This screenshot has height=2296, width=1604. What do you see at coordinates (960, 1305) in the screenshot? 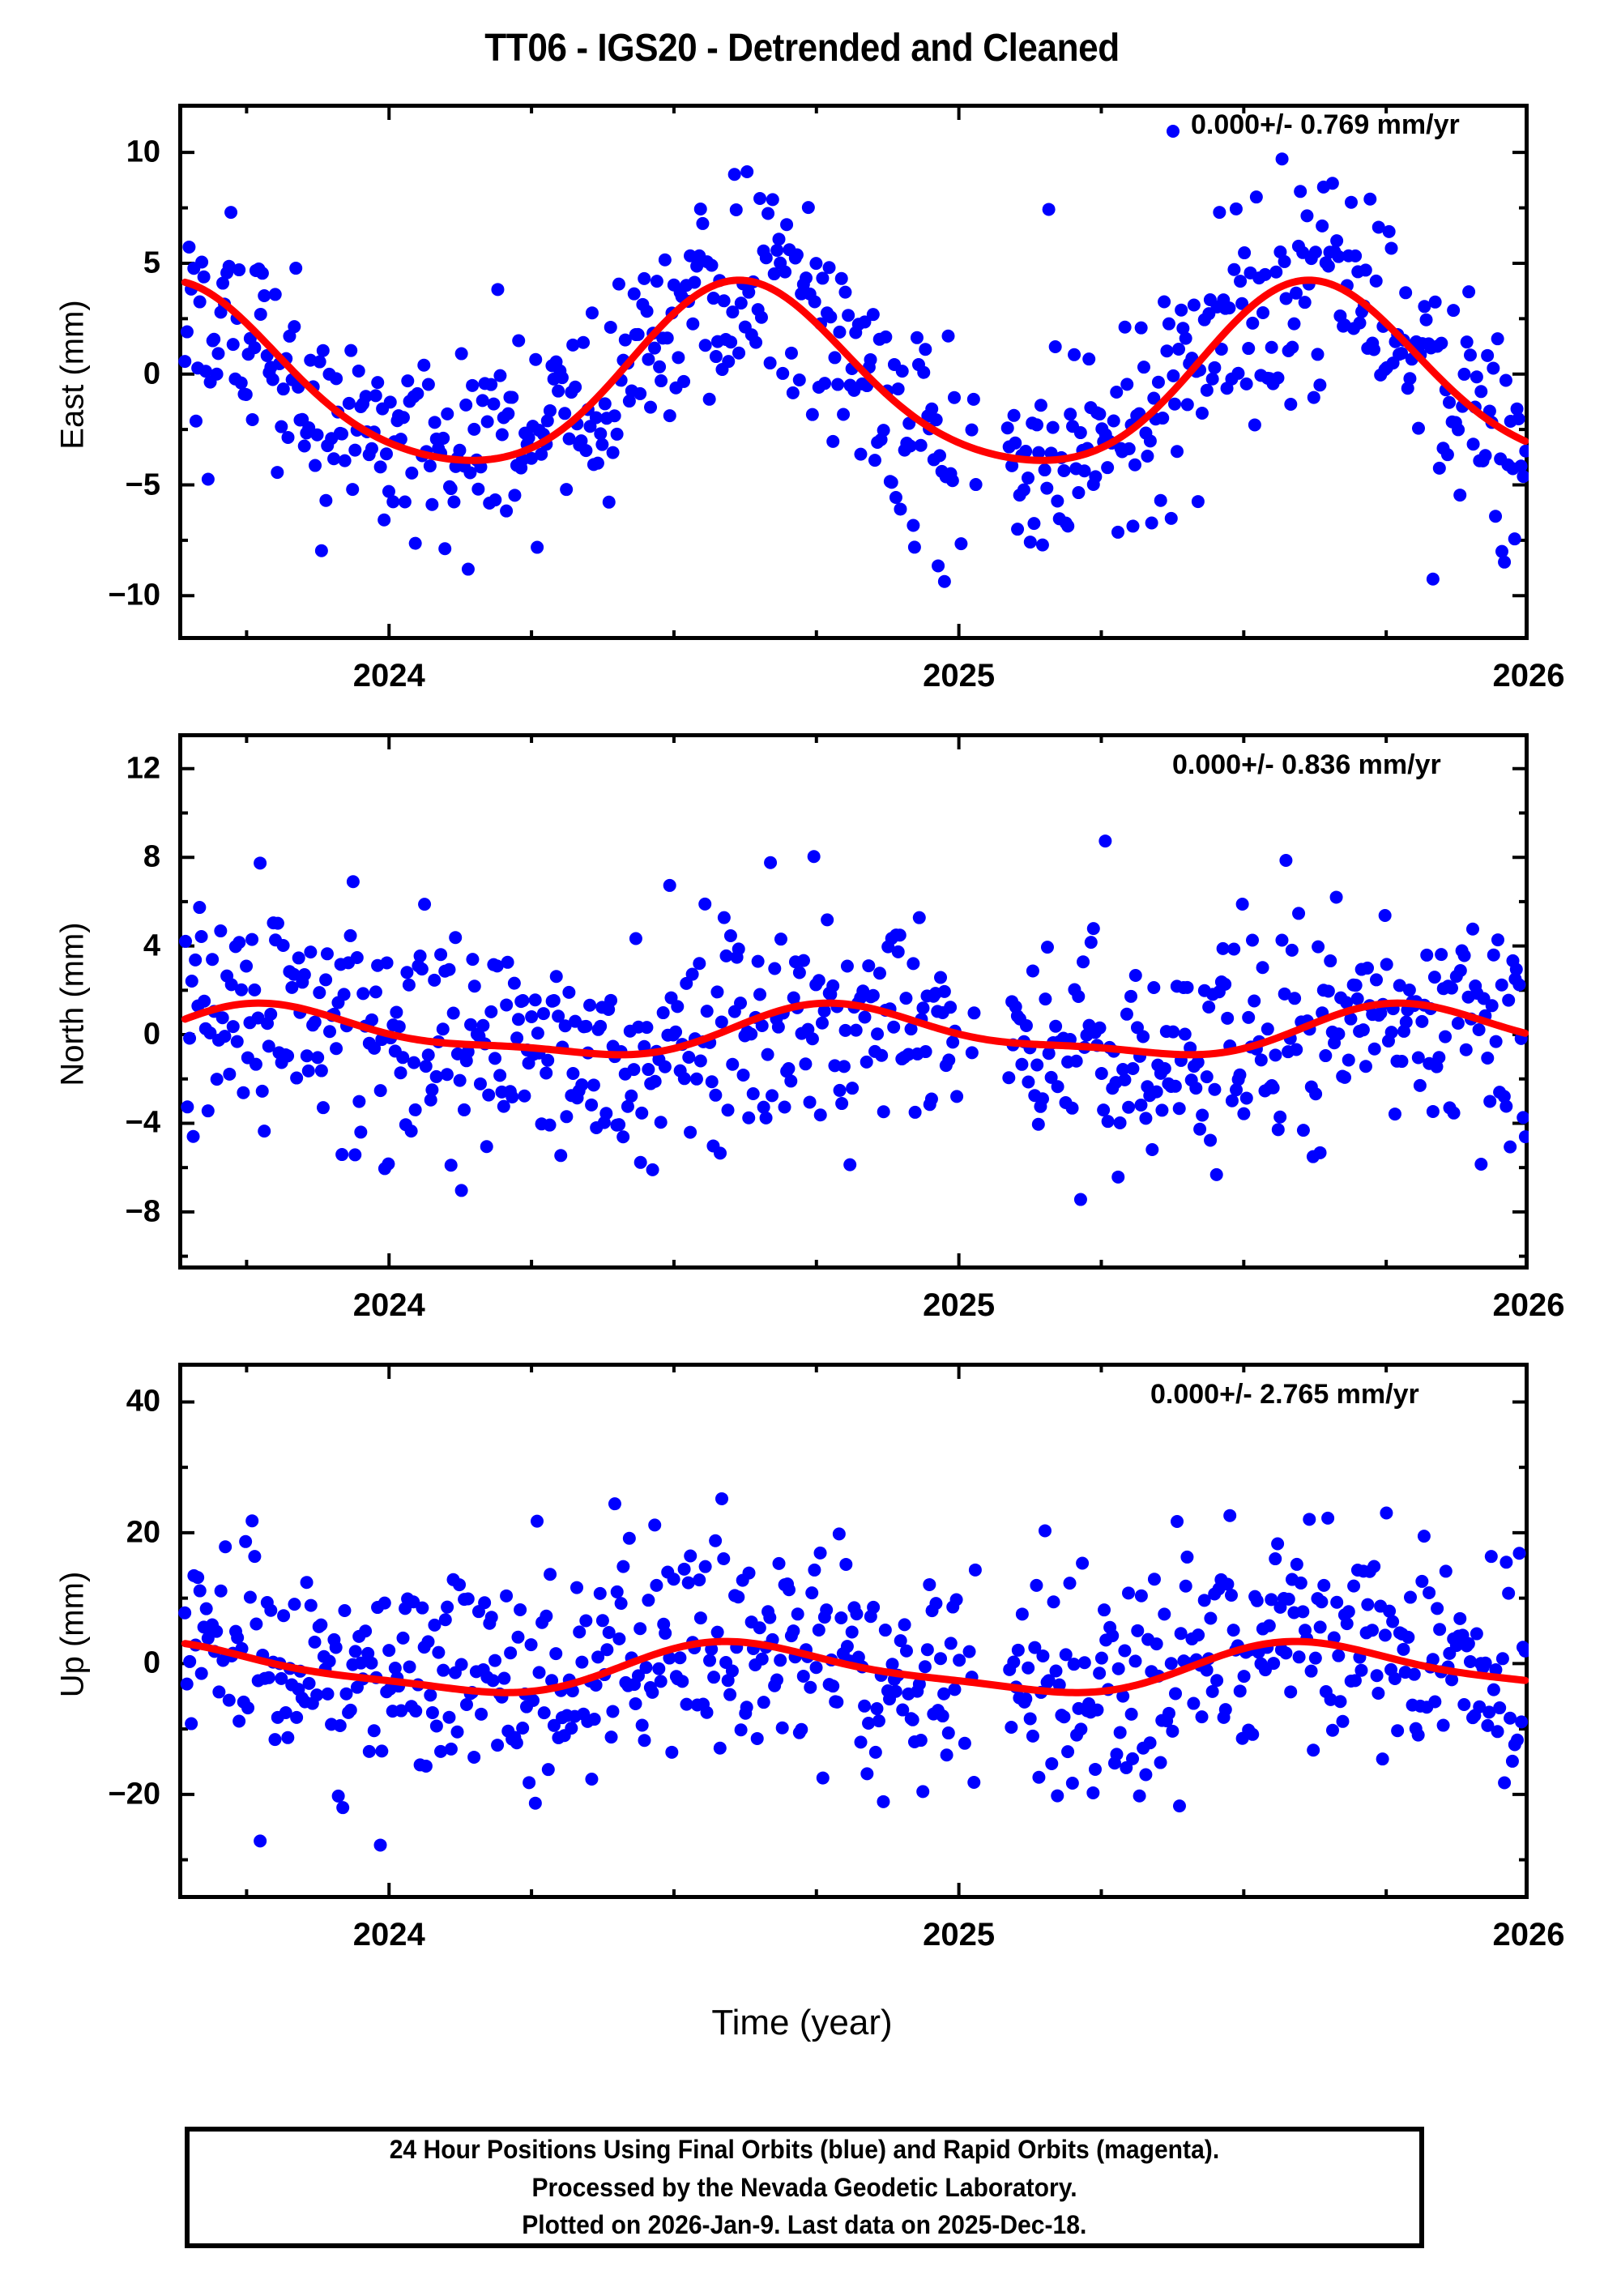
I see `north-xtick-label: 2025` at bounding box center [960, 1305].